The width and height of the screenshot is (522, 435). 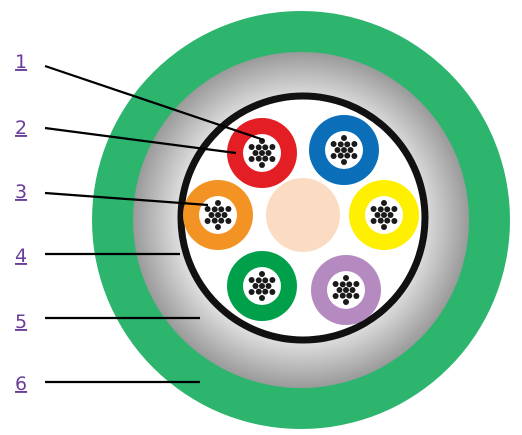 I want to click on label-link: 5, so click(x=21, y=322).